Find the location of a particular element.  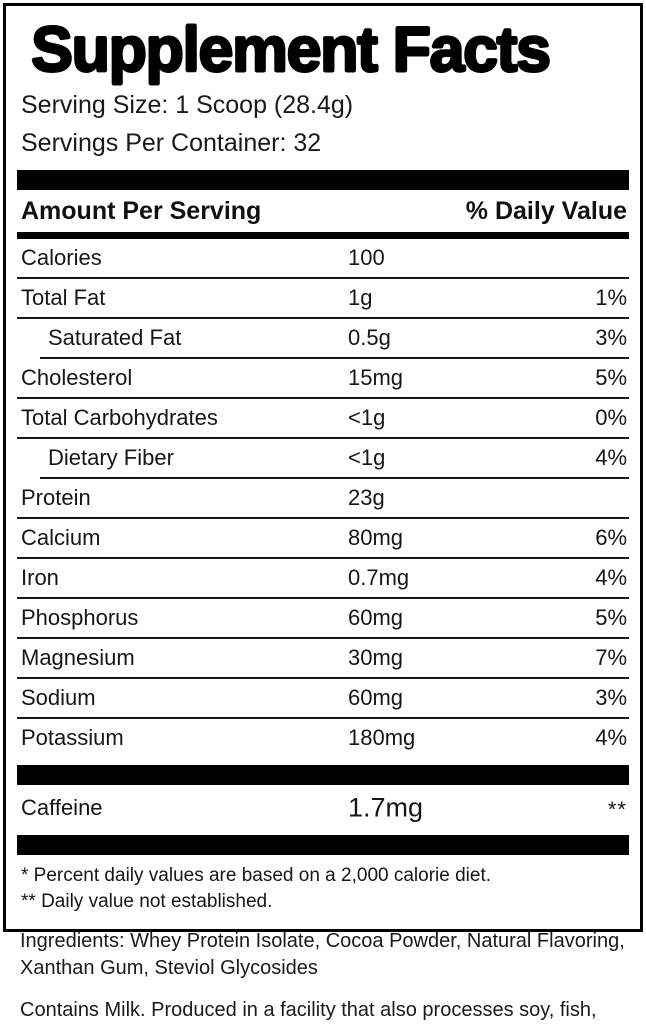

nutrient-name: Magnesium is located at coordinates (78, 657).